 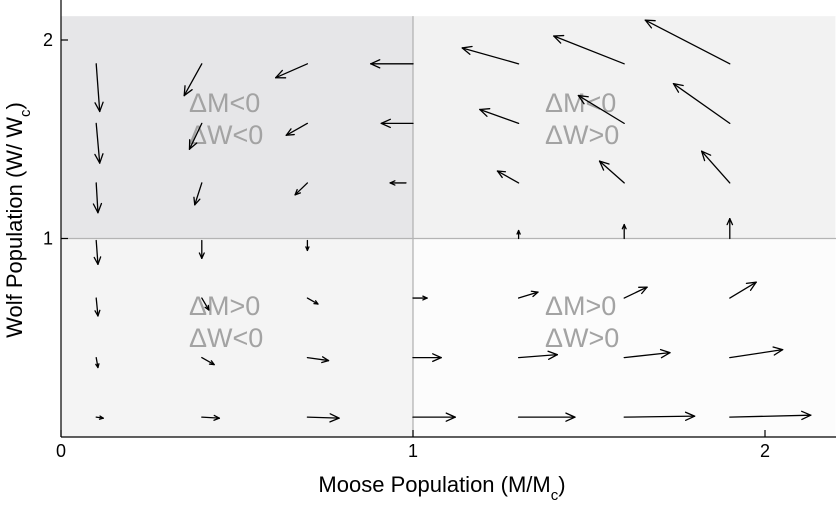 I want to click on y-axis-title-subscript: c, so click(x=25, y=113).